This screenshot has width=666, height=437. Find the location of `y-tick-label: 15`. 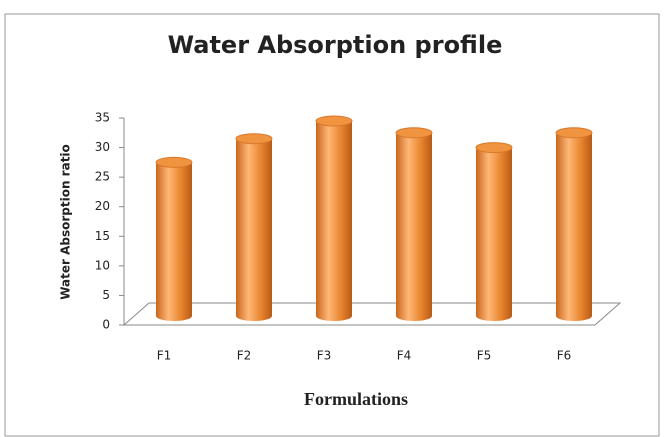

y-tick-label: 15 is located at coordinates (102, 236).